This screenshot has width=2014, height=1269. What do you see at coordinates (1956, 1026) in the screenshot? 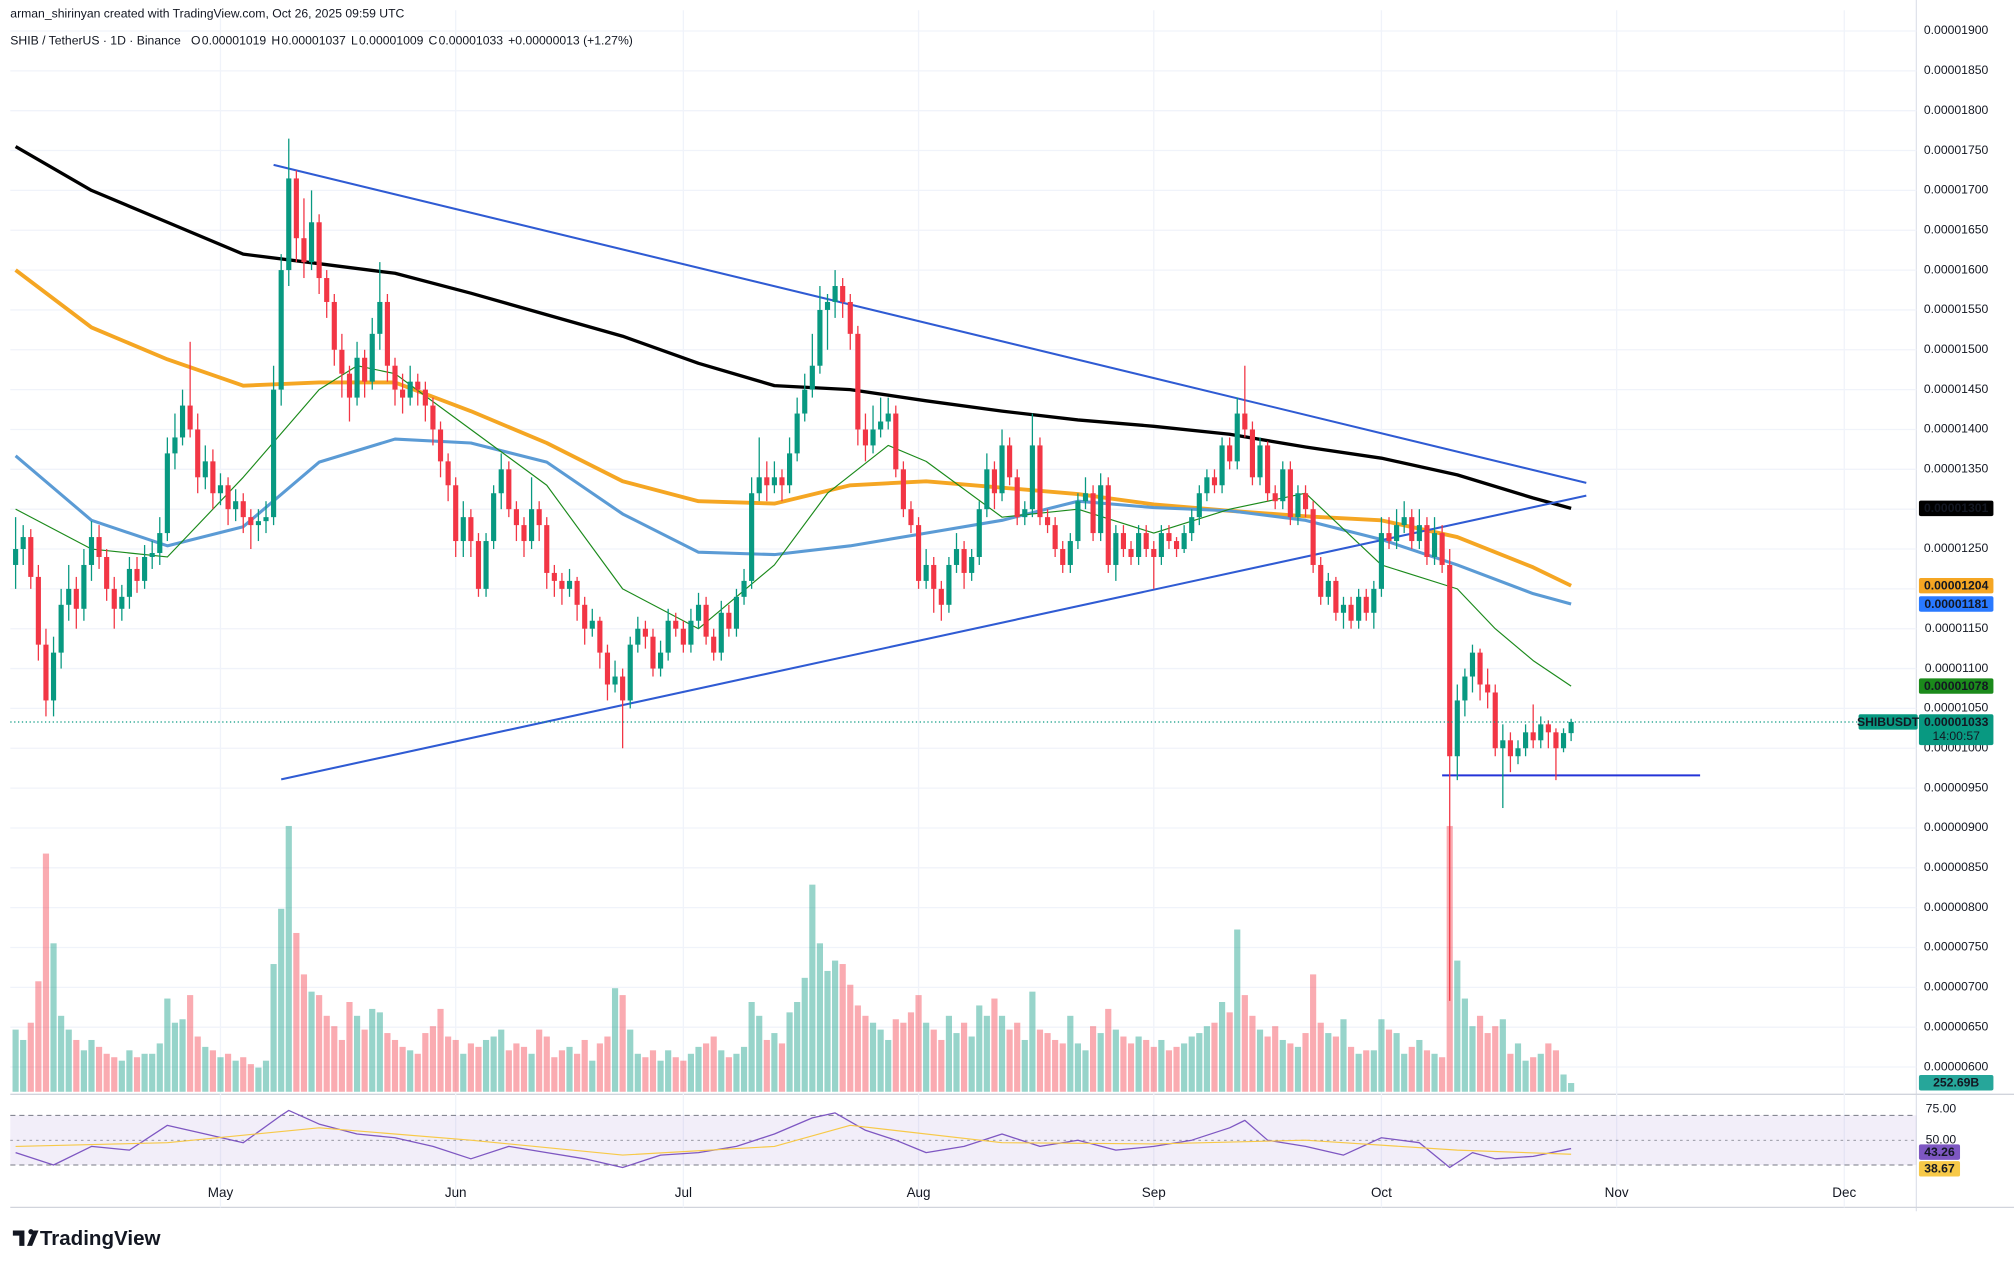
I see `y-tick-label: 0.00000650` at bounding box center [1956, 1026].